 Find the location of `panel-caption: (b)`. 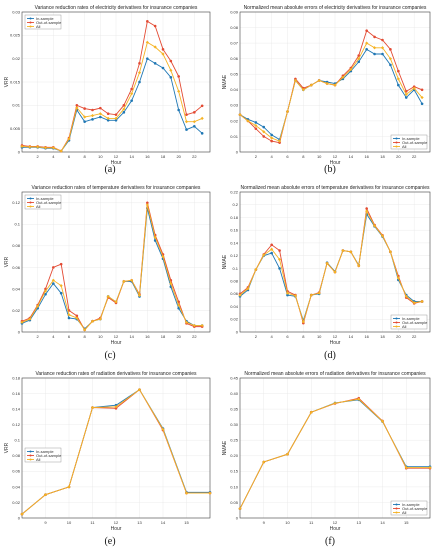

panel-caption: (b) is located at coordinates (330, 169).